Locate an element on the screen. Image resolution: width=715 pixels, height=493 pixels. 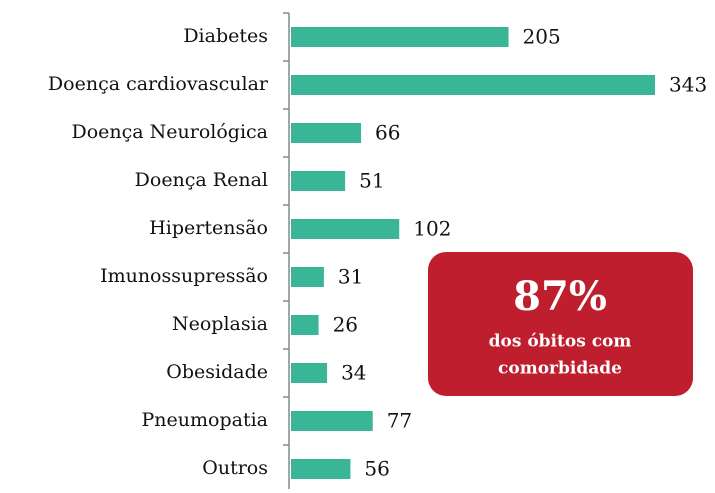
category-label: Pneumopatia is located at coordinates (205, 420).